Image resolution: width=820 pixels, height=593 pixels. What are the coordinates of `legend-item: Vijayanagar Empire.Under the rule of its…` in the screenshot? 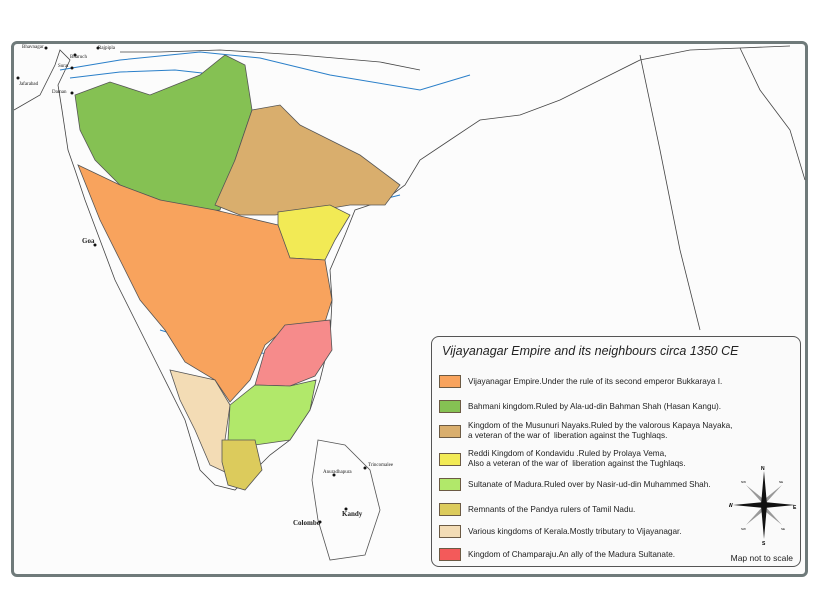 It's located at (580, 381).